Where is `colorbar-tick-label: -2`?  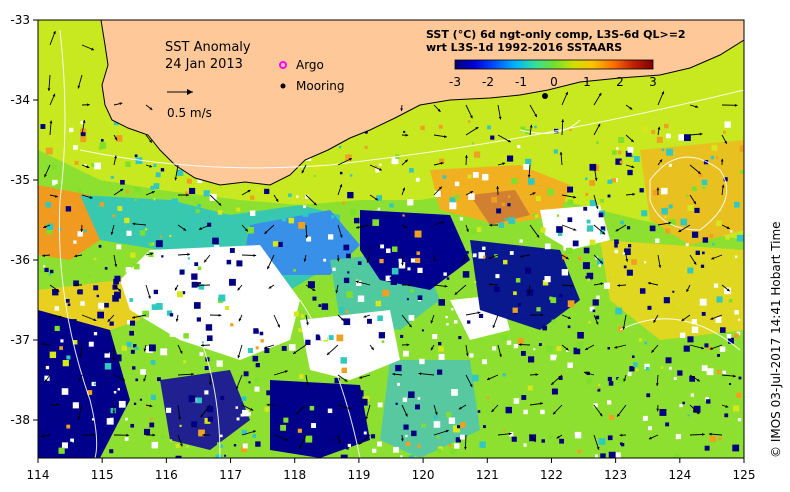 colorbar-tick-label: -2 is located at coordinates (488, 82).